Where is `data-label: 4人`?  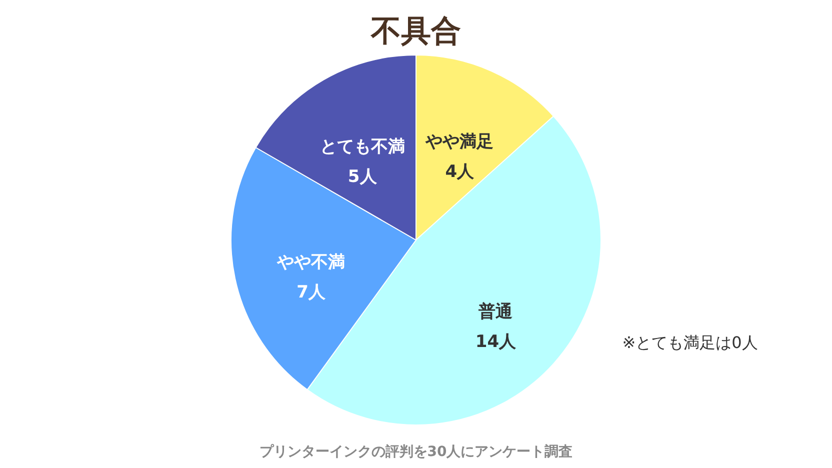 data-label: 4人 is located at coordinates (460, 172).